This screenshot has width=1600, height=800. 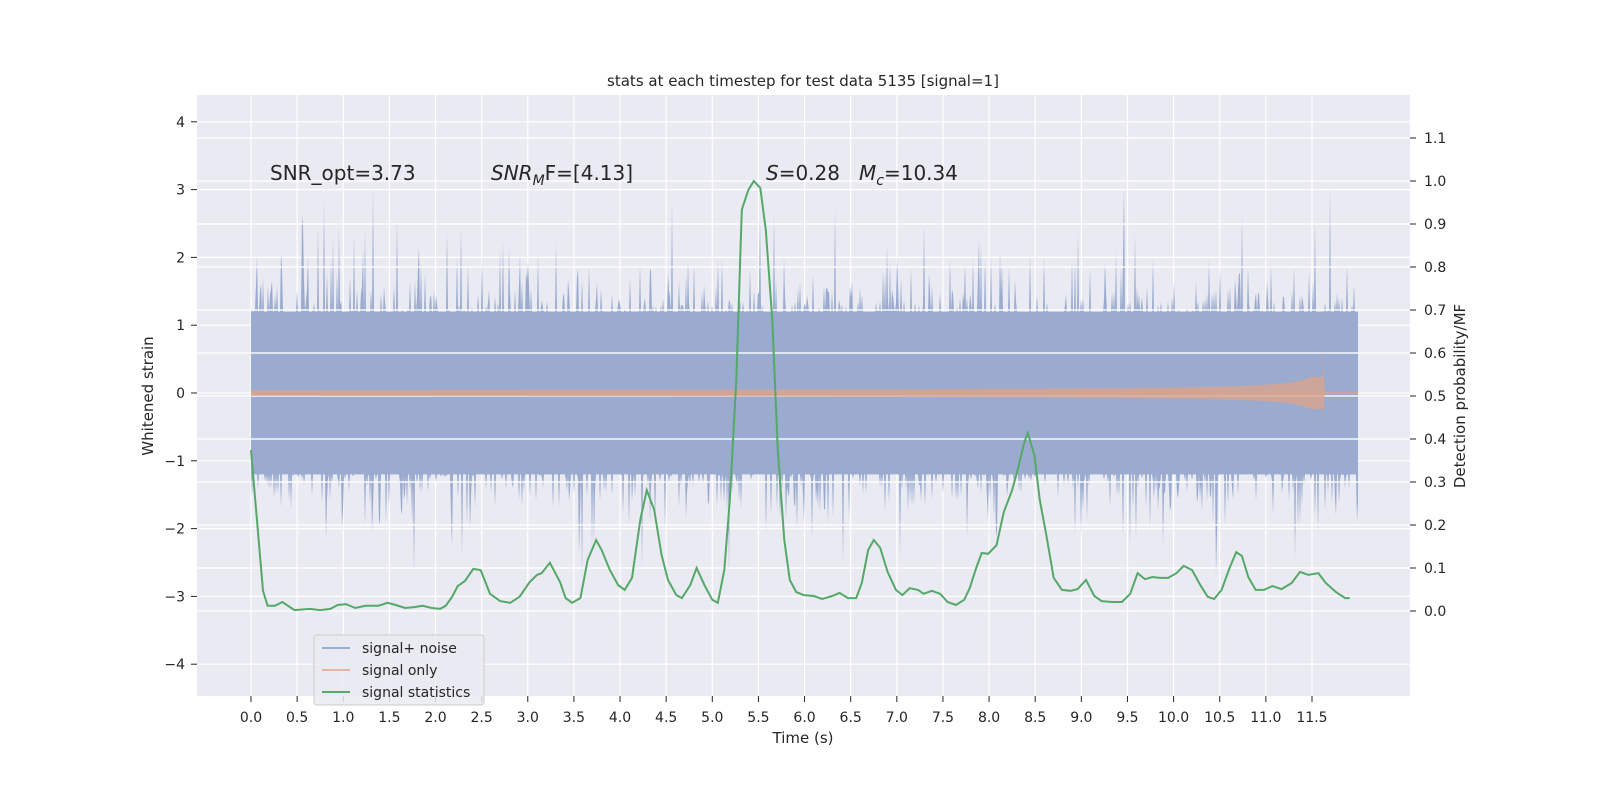 I want to click on x-tick-label: 0.0, so click(x=251, y=718).